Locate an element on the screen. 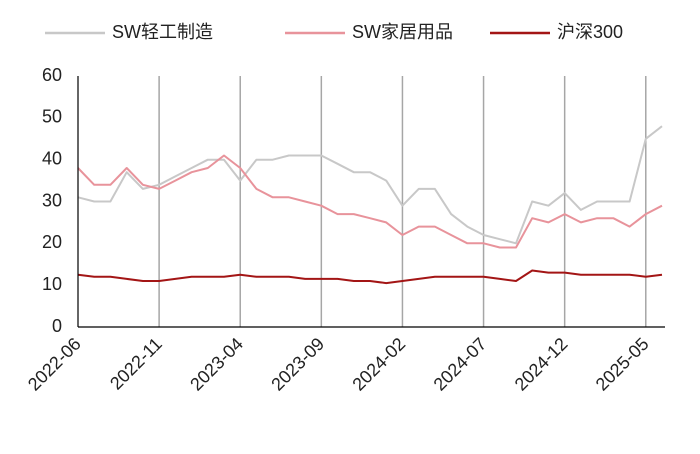 This screenshot has width=700, height=454. x-tick-label: 2022-06 is located at coordinates (54, 364).